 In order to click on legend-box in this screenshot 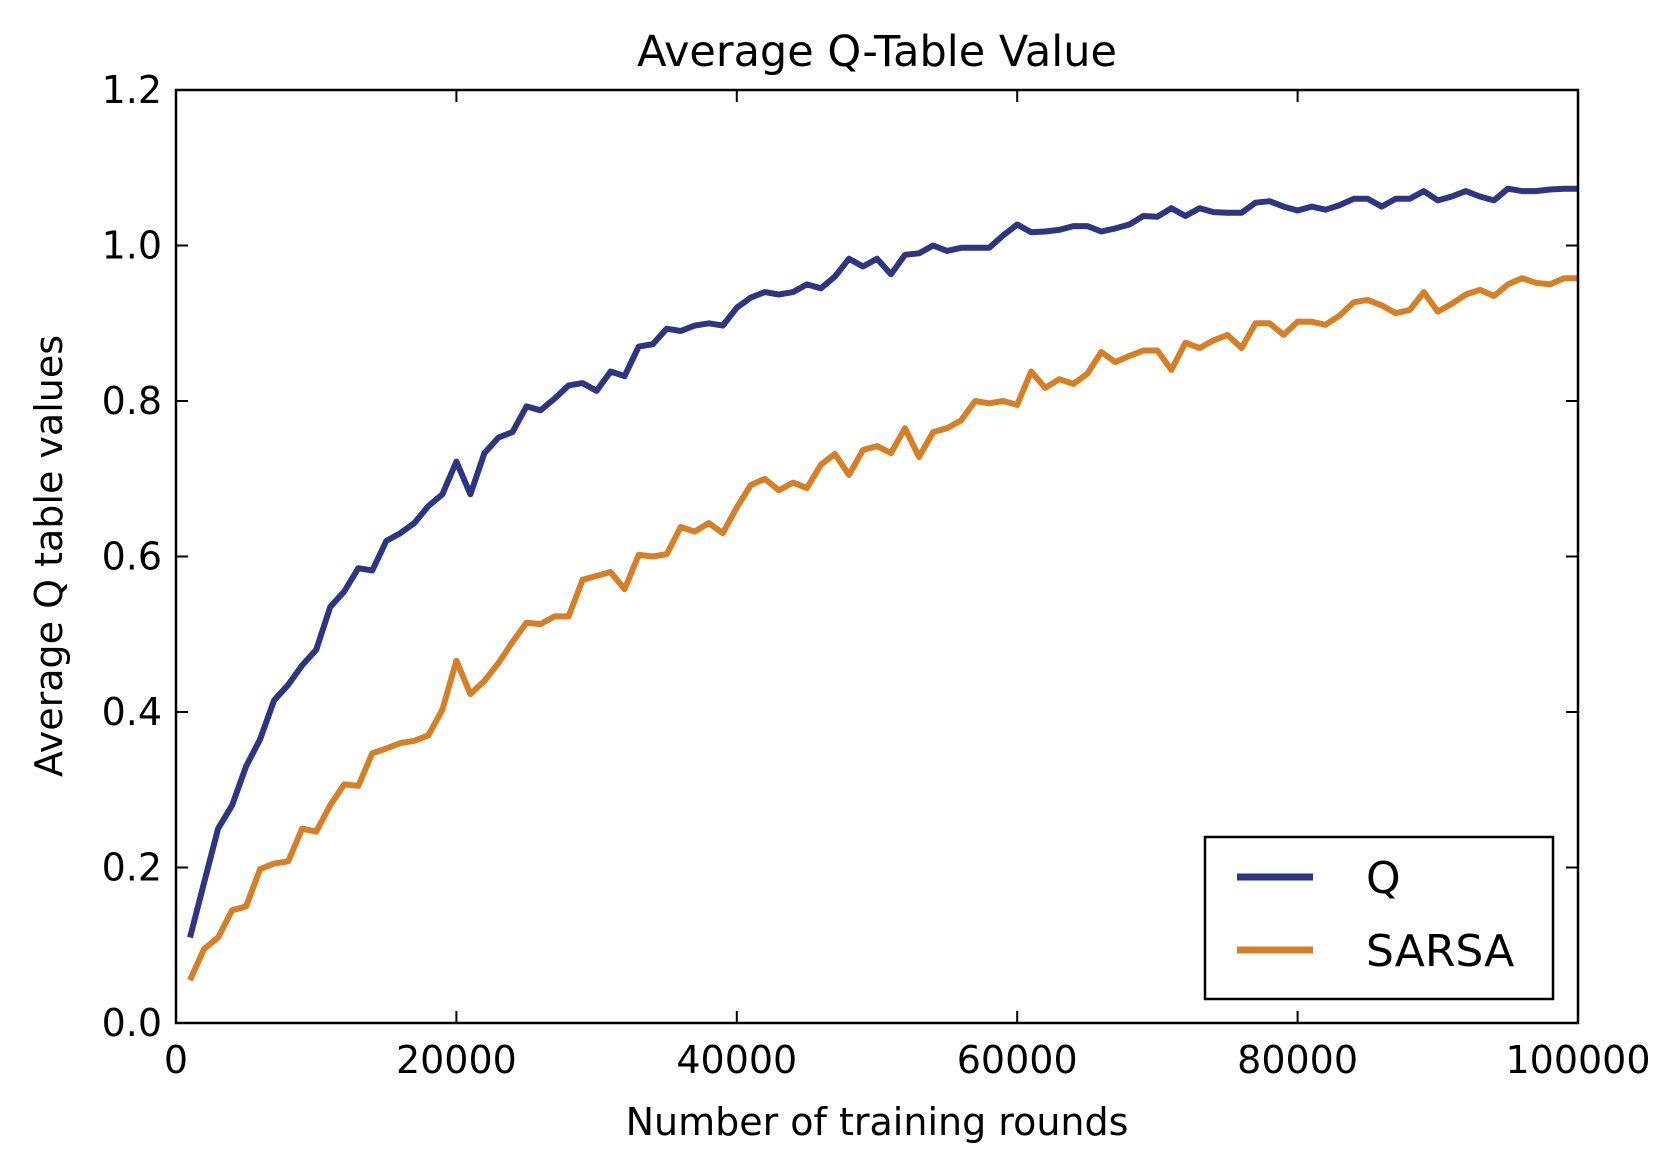, I will do `click(1379, 918)`.